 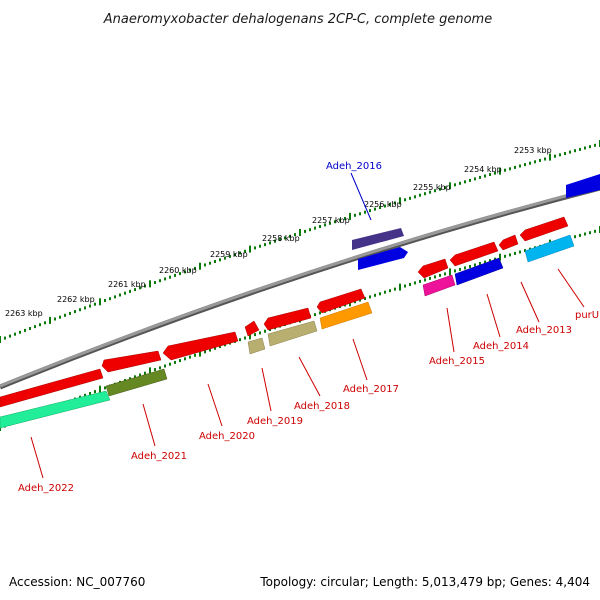 What do you see at coordinates (479, 271) in the screenshot?
I see `gene-adeh-2014-b` at bounding box center [479, 271].